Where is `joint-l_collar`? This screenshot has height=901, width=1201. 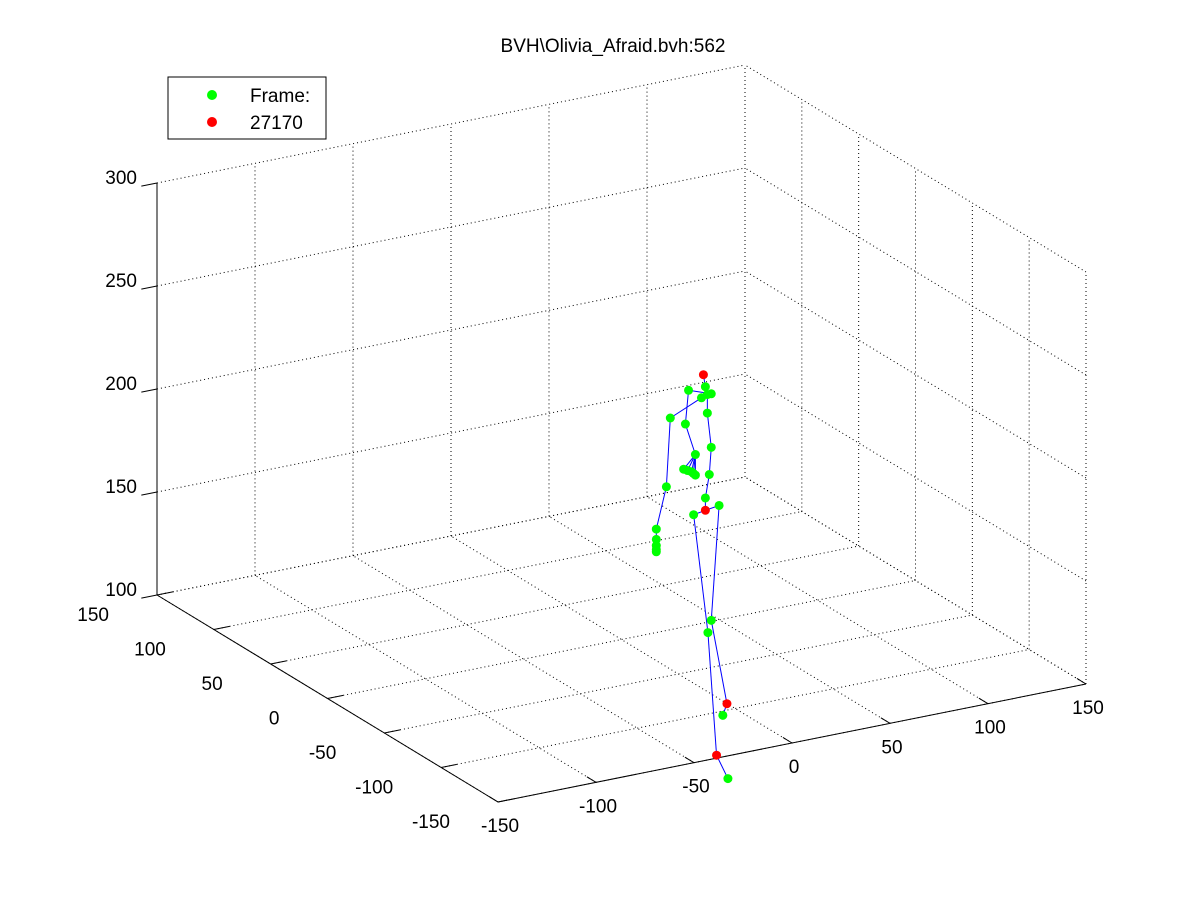 joint-l_collar is located at coordinates (701, 398).